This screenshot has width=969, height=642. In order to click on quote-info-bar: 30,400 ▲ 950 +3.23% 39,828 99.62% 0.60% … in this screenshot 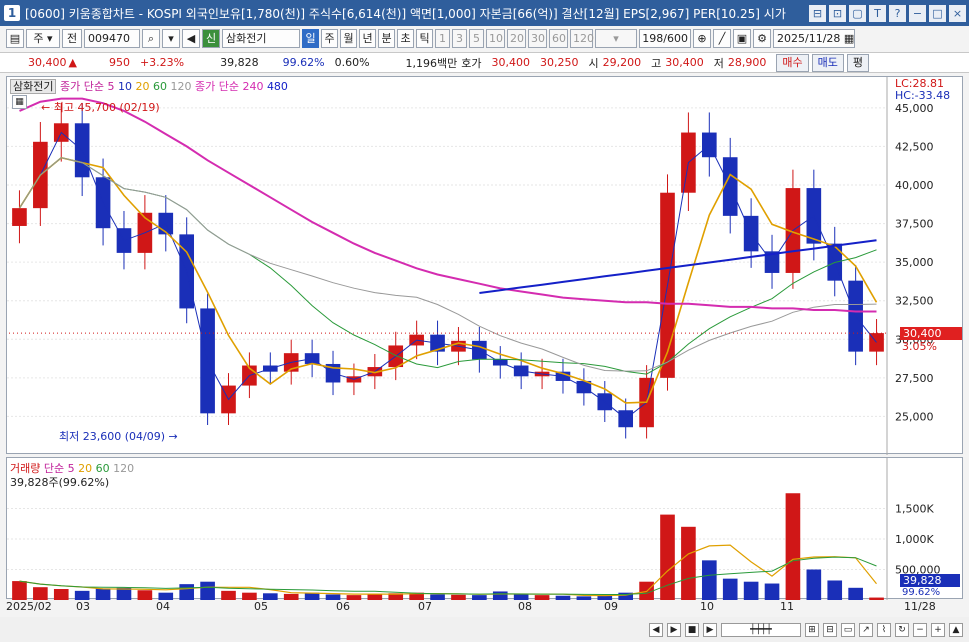, I will do `click(484, 62)`.